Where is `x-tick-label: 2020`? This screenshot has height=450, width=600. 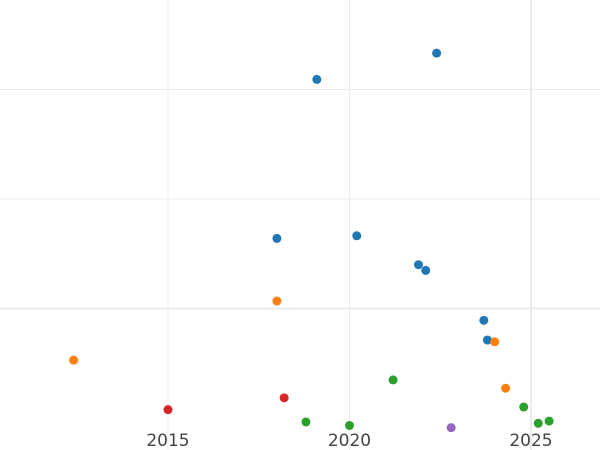 x-tick-label: 2020 is located at coordinates (349, 440).